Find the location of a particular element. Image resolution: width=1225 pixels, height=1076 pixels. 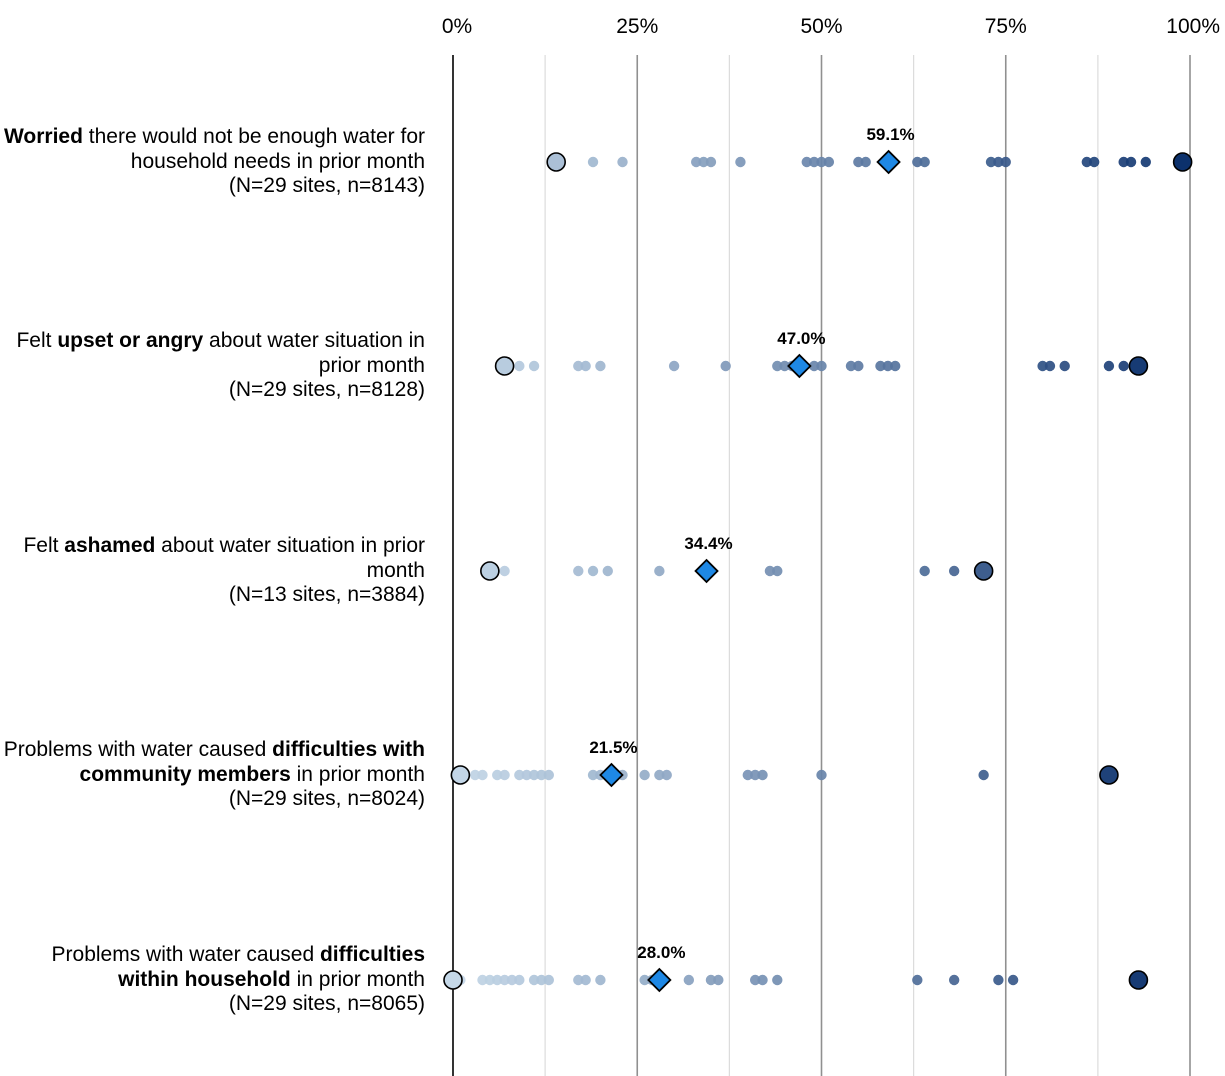

row-label-bold-text: upset or angry is located at coordinates (130, 340).